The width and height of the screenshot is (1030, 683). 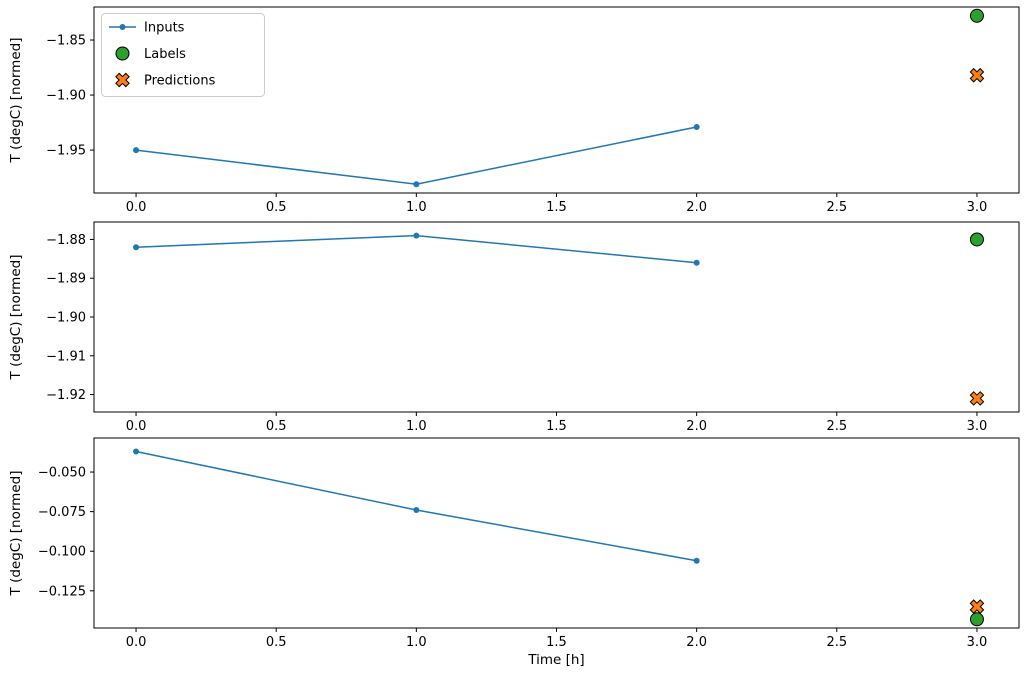 I want to click on y-tick-label: −1.95, so click(x=66, y=151).